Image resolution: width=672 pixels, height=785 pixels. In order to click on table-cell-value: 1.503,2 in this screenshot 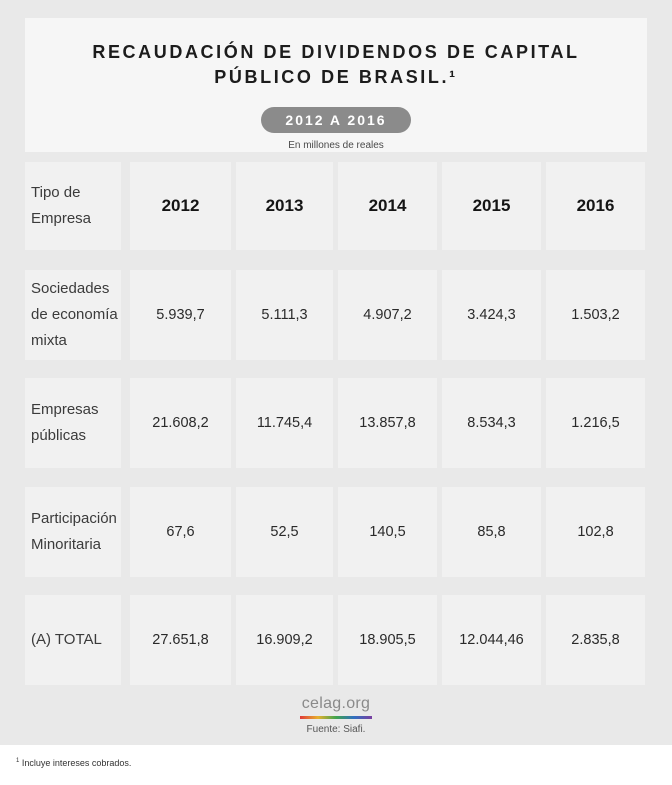, I will do `click(595, 315)`.